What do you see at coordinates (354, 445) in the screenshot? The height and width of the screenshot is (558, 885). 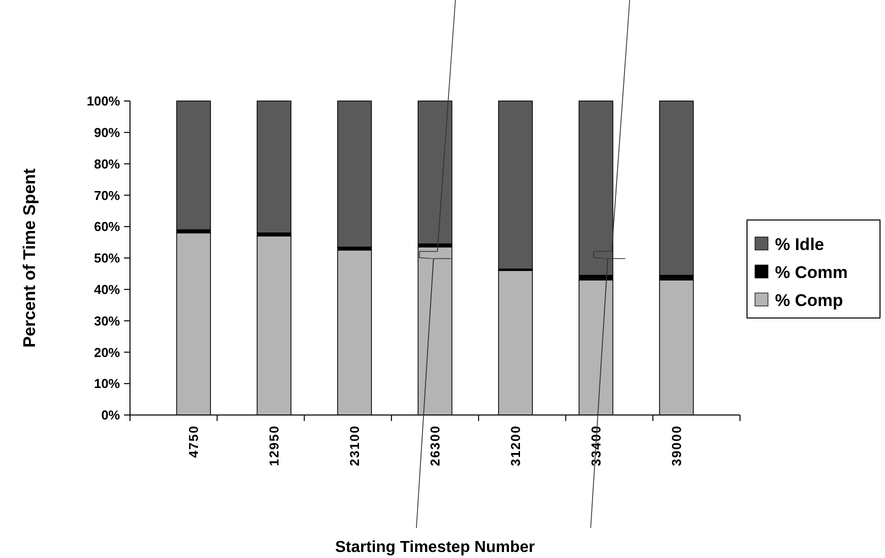 I see `x-tick-label: 23100` at bounding box center [354, 445].